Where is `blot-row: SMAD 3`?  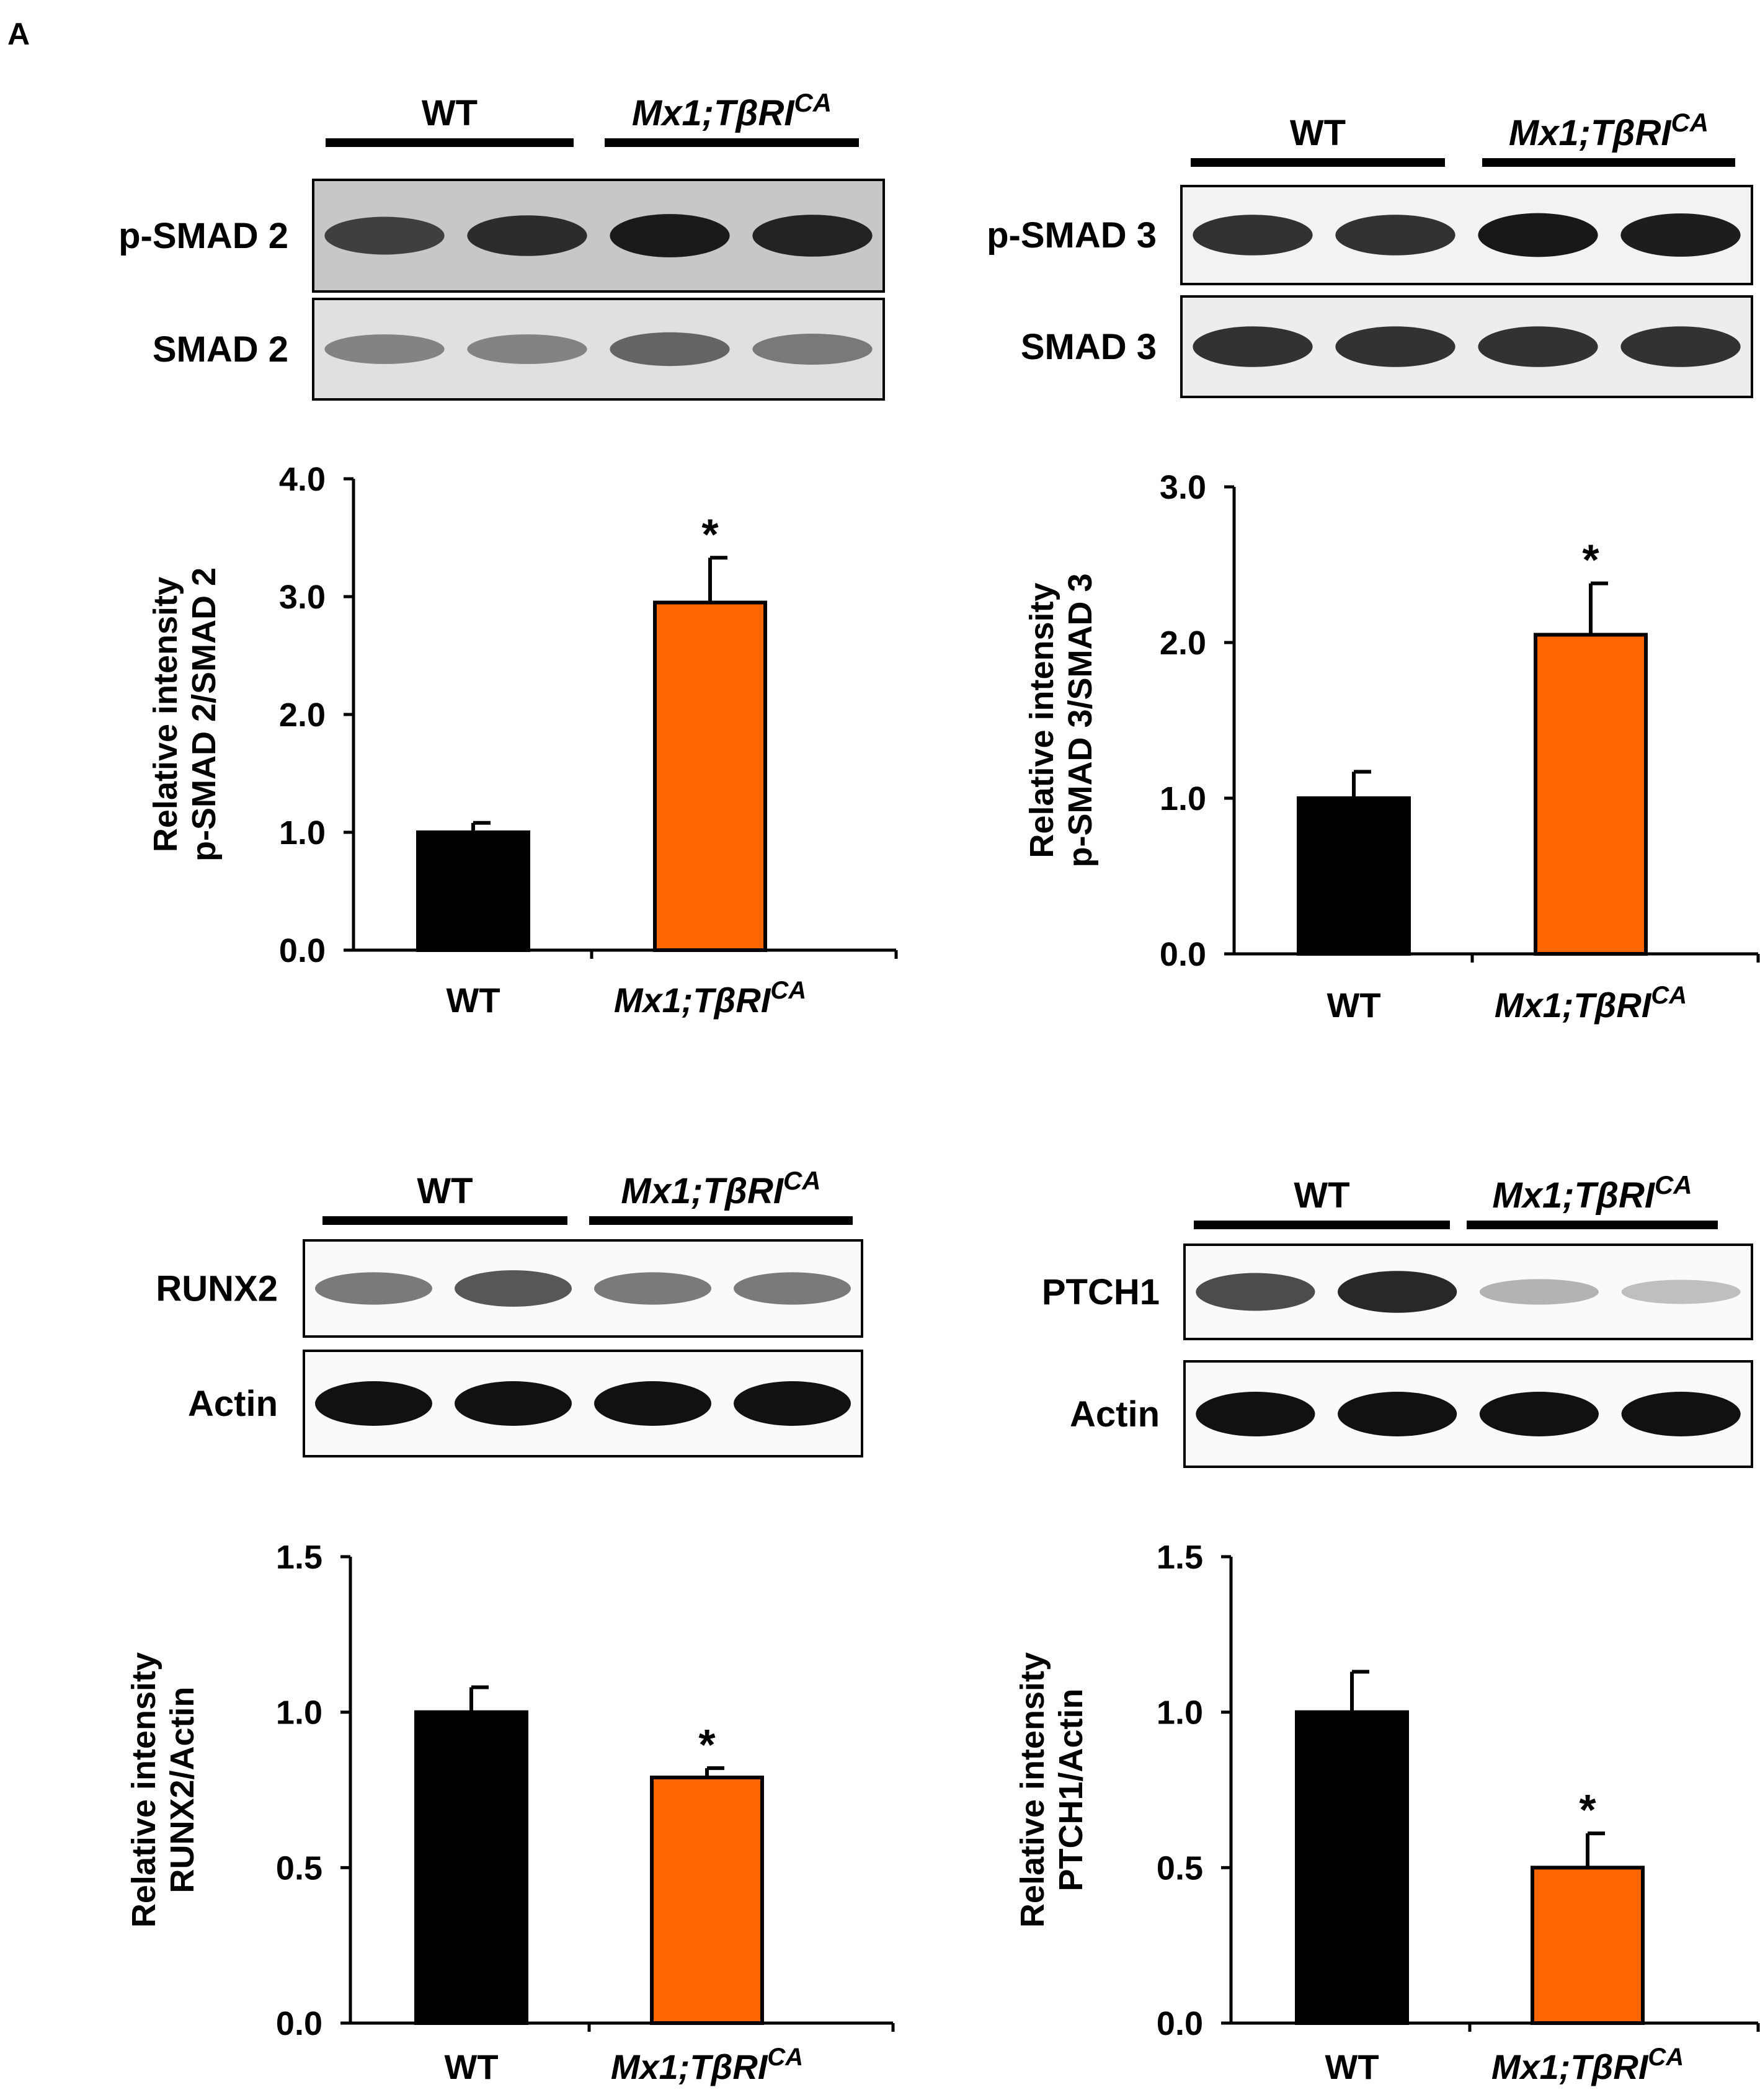 blot-row: SMAD 3 is located at coordinates (1387, 346).